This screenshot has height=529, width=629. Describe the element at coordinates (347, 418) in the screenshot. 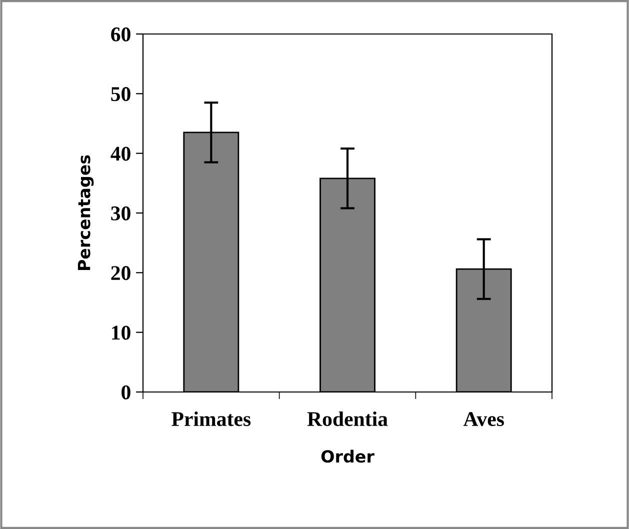

I see `x-tick-label: Rodentia` at that location.